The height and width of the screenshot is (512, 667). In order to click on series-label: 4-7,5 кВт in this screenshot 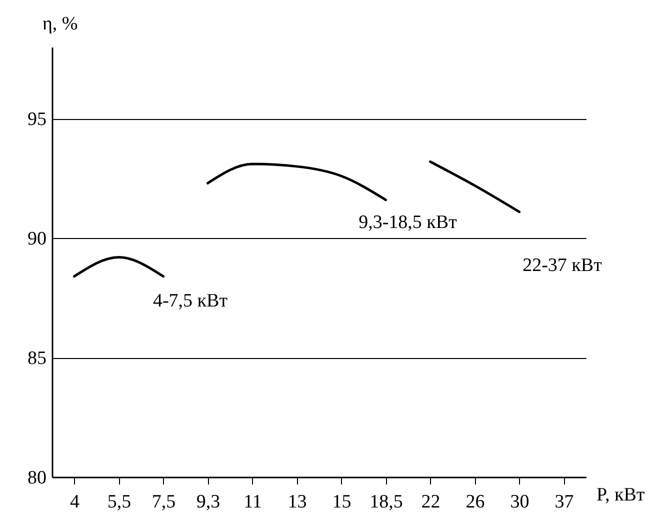, I will do `click(190, 301)`.